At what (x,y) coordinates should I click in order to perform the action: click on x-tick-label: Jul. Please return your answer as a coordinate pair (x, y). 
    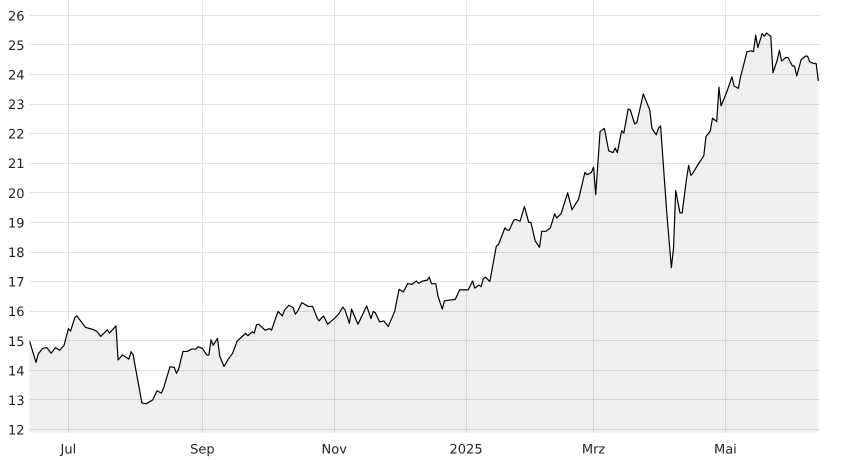
    Looking at the image, I should click on (68, 450).